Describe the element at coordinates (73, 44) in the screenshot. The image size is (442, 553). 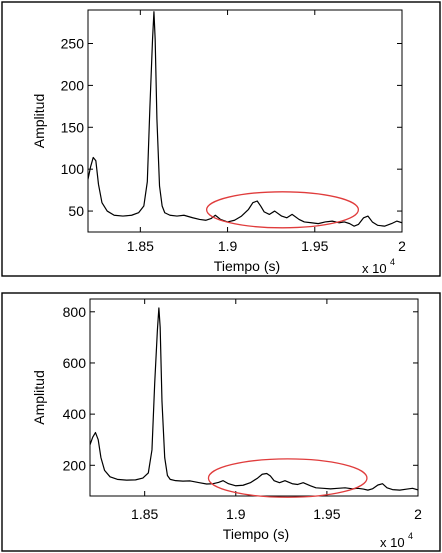
I see `y-tick-label: 250` at that location.